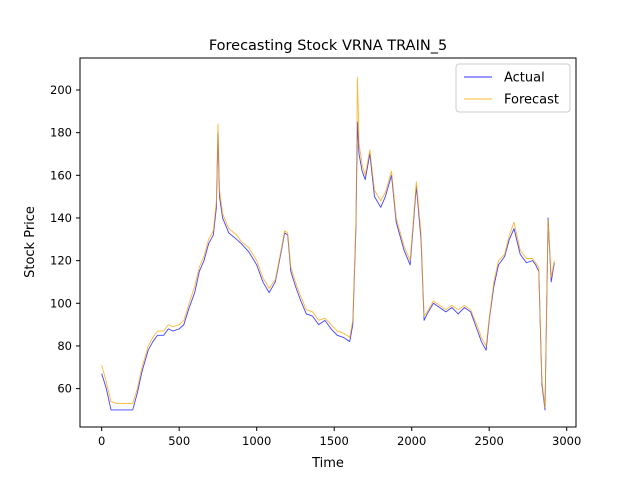  I want to click on x-tick-label: 0, so click(101, 441).